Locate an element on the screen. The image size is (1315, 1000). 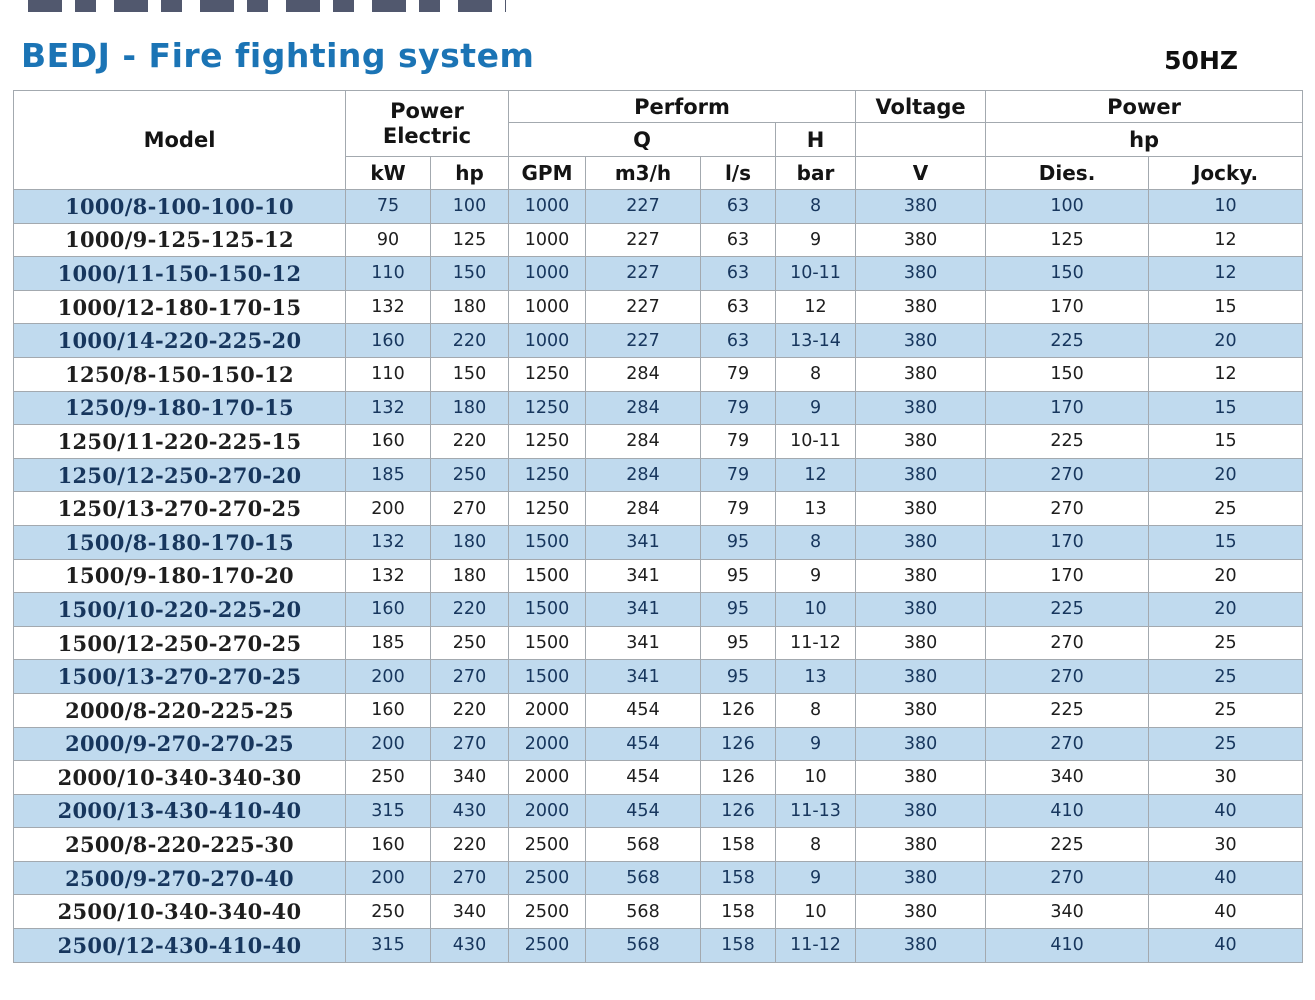
value-cell: 75 is located at coordinates (388, 206).